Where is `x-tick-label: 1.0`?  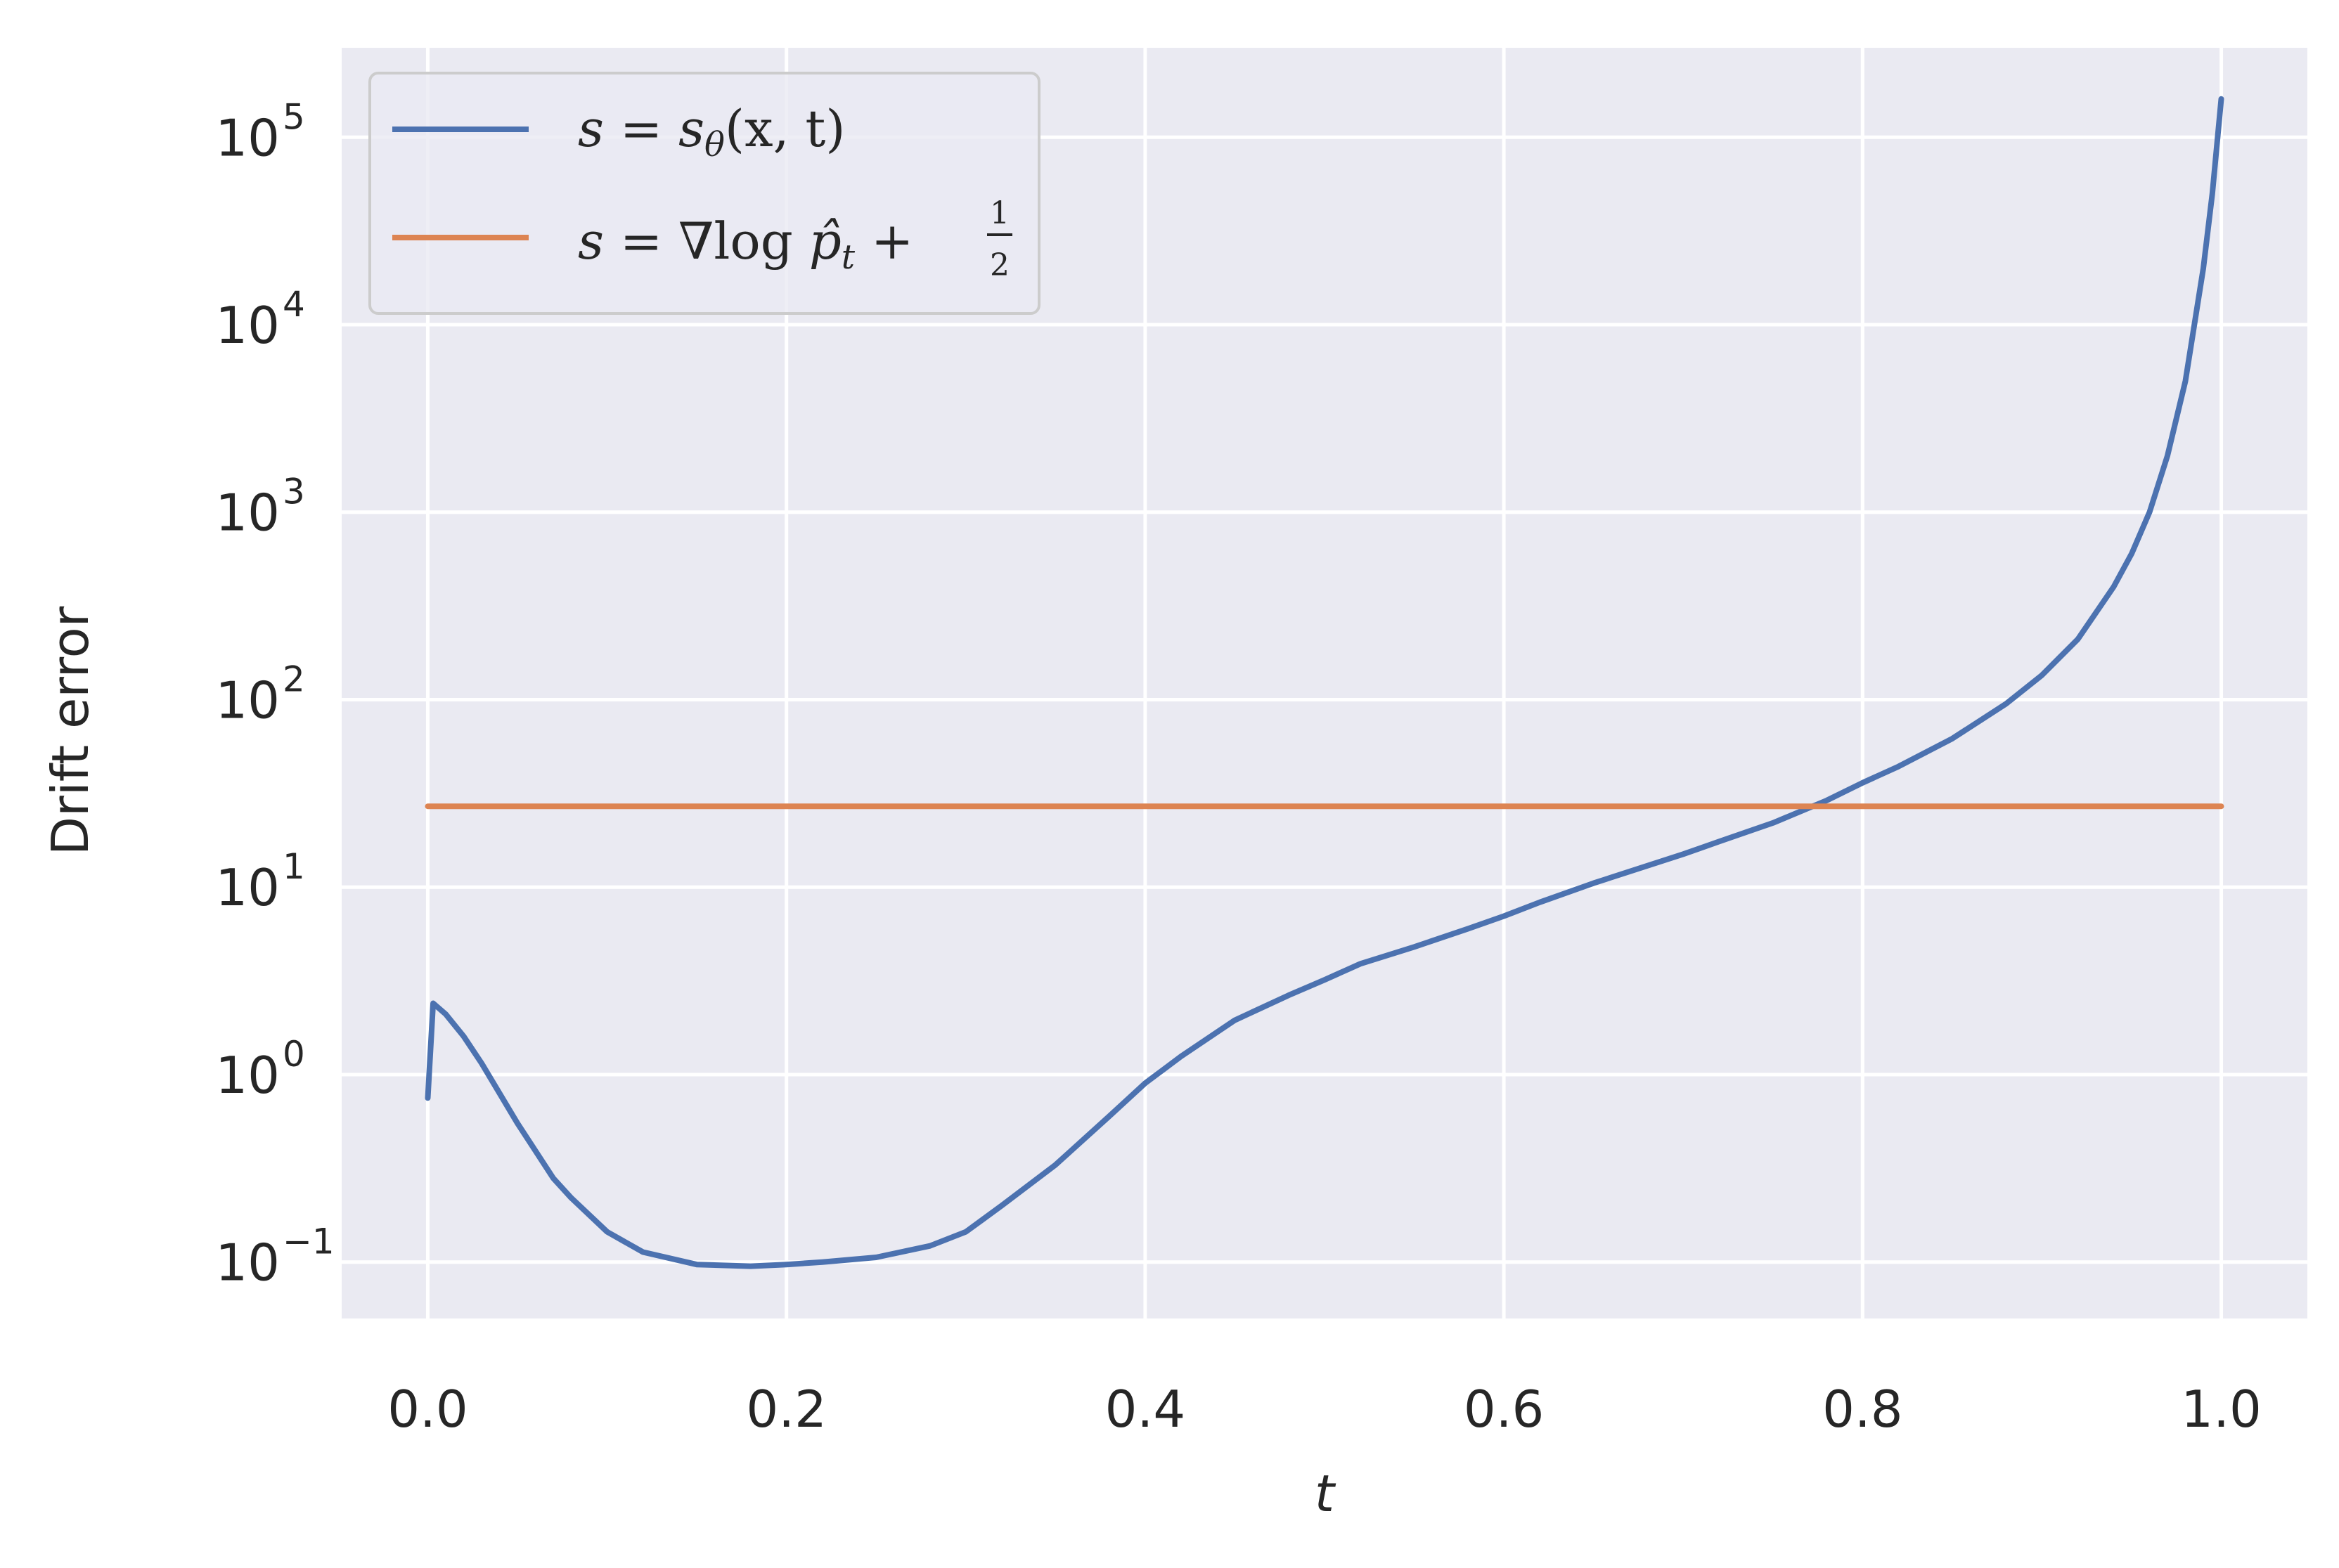
x-tick-label: 1.0 is located at coordinates (2221, 1409).